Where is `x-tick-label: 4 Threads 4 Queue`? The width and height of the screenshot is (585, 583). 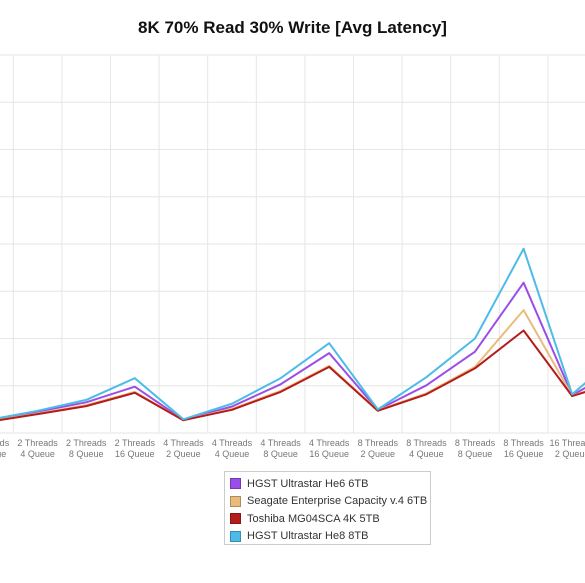 x-tick-label: 4 Threads 4 Queue is located at coordinates (232, 448).